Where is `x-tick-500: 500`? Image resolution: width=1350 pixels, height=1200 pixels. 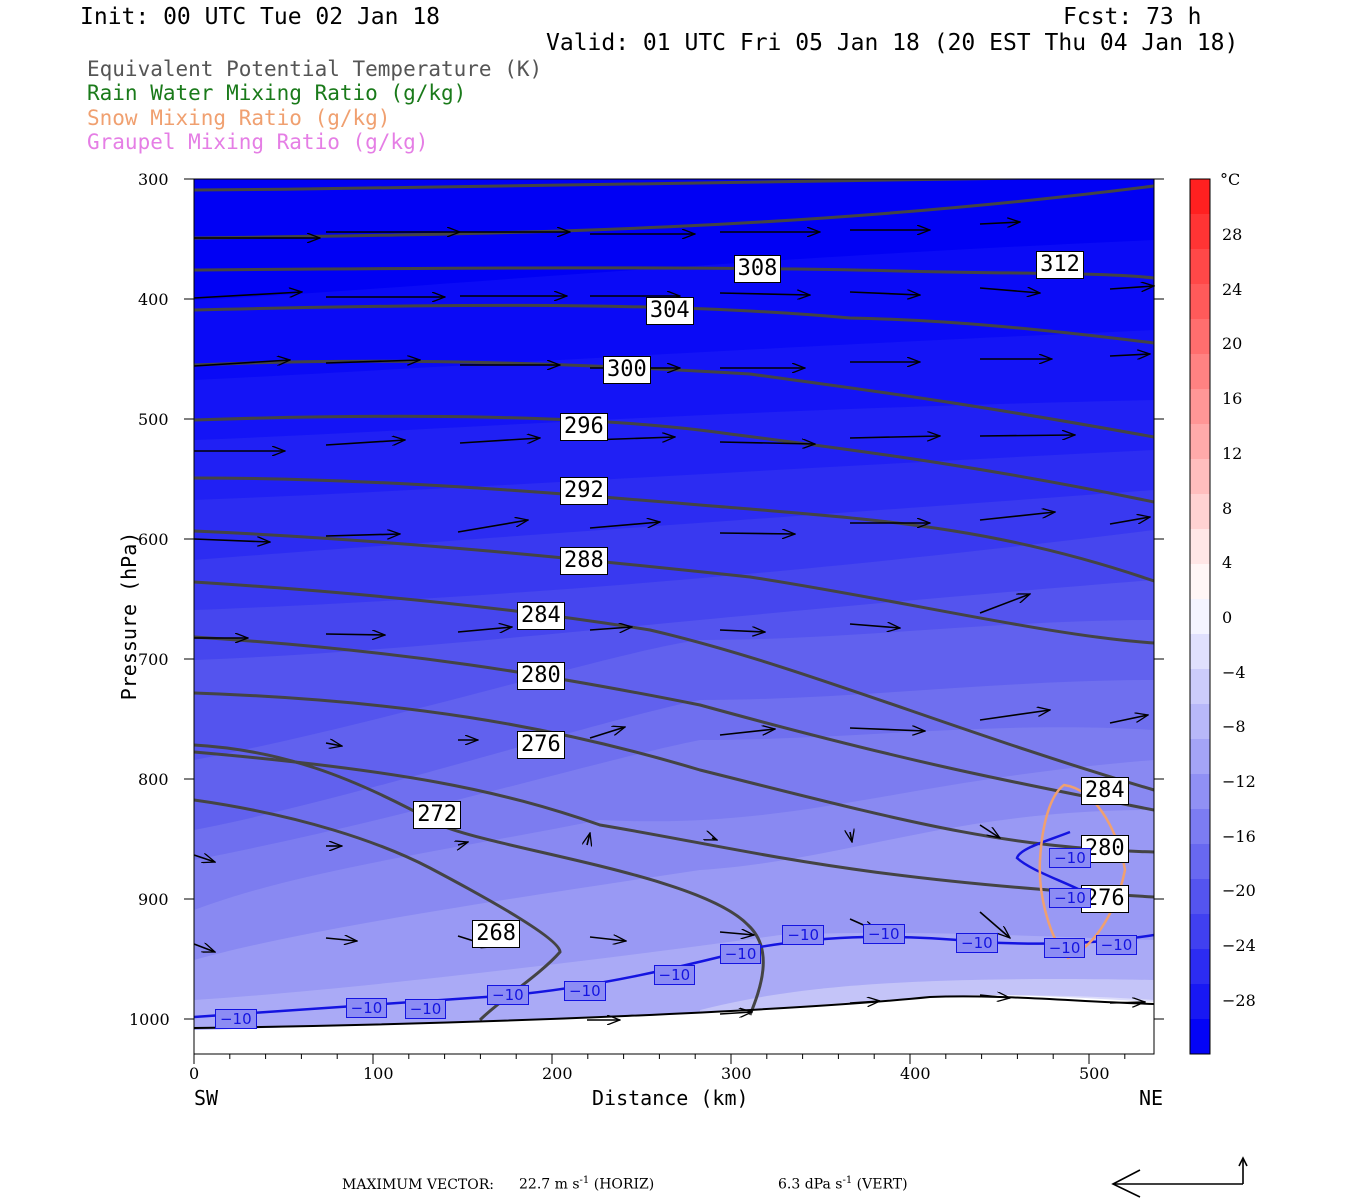
x-tick-500: 500 is located at coordinates (1094, 1073).